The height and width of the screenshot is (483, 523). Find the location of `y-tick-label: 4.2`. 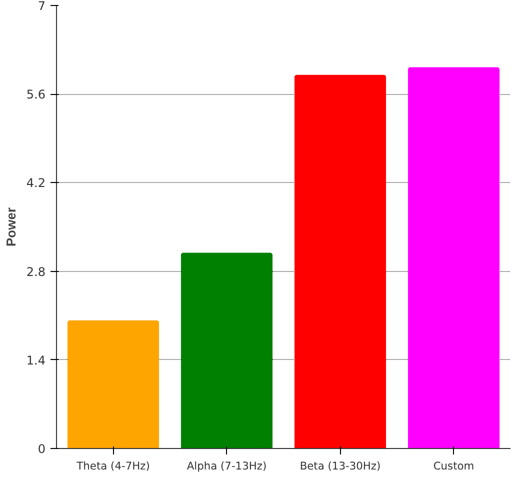

y-tick-label: 4.2 is located at coordinates (36, 183).